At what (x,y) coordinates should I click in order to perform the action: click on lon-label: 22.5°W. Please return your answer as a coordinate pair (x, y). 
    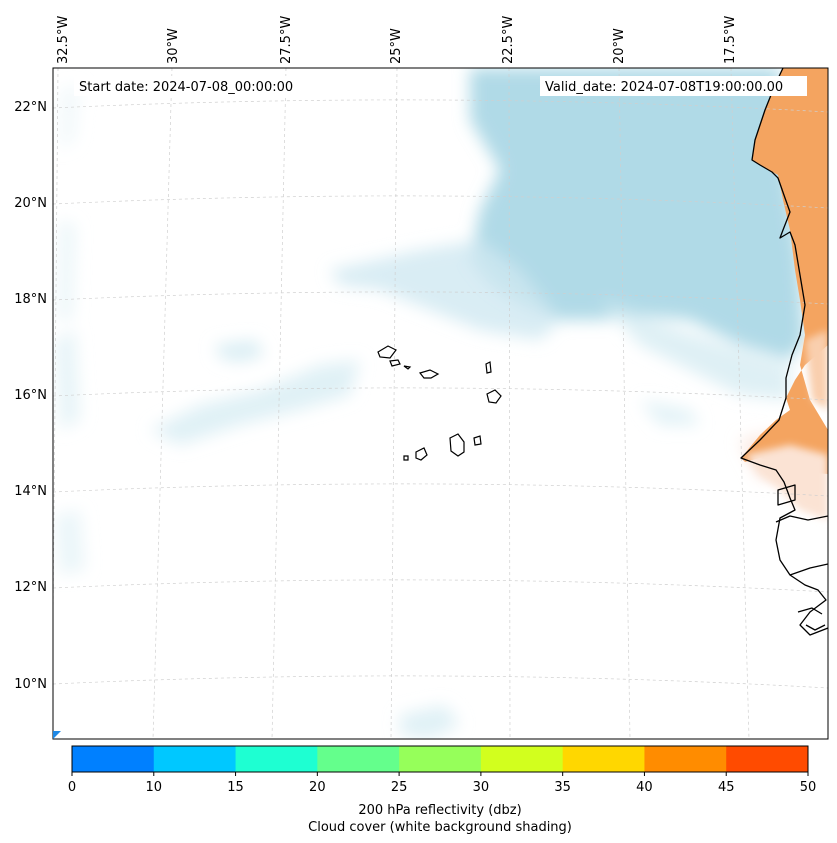
    Looking at the image, I should click on (508, 40).